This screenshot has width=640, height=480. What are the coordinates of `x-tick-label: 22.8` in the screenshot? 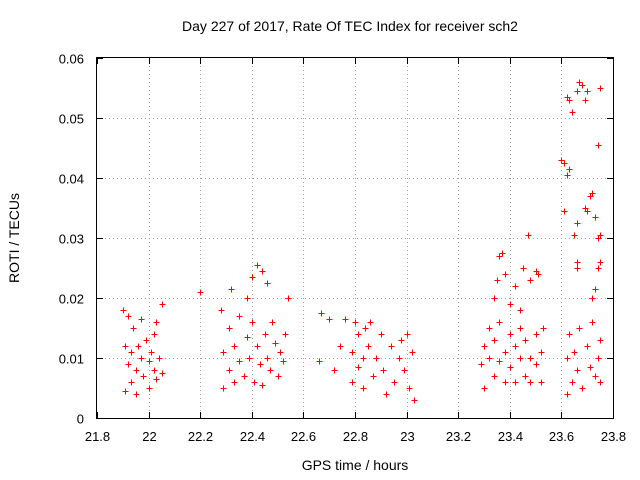 It's located at (355, 436).